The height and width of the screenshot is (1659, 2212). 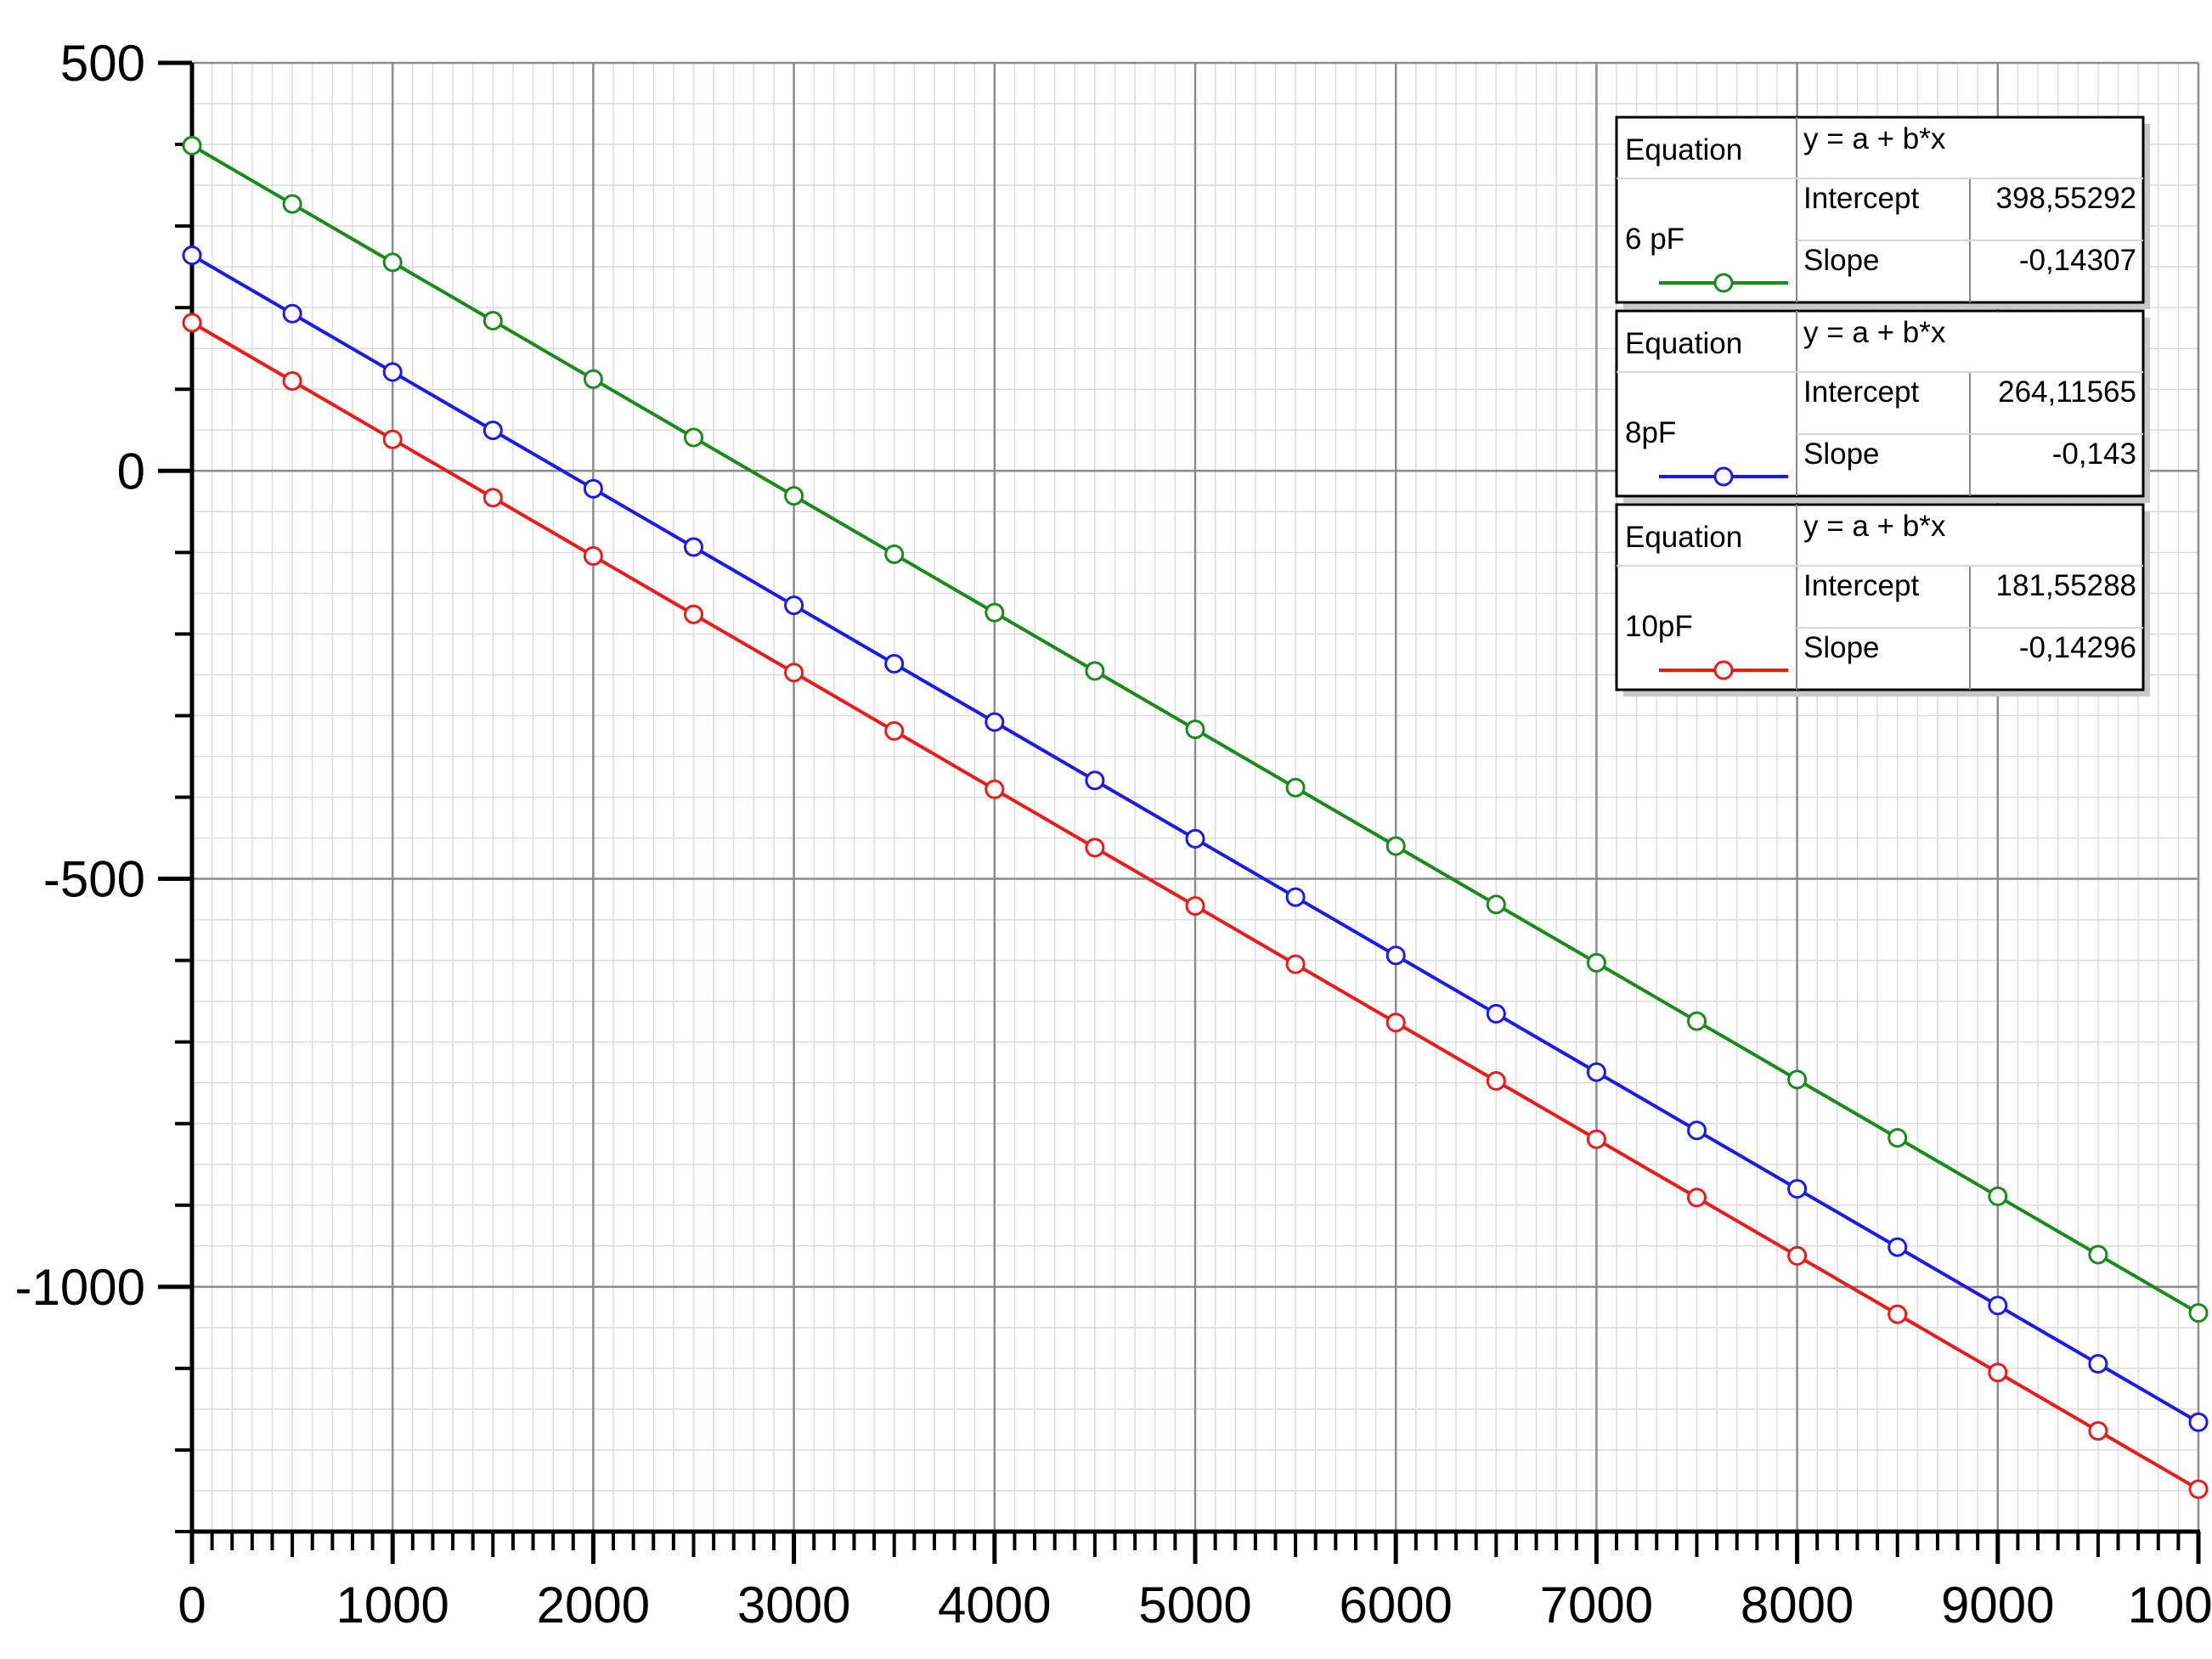 I want to click on legend-slope-value: -0,143, so click(x=2094, y=454).